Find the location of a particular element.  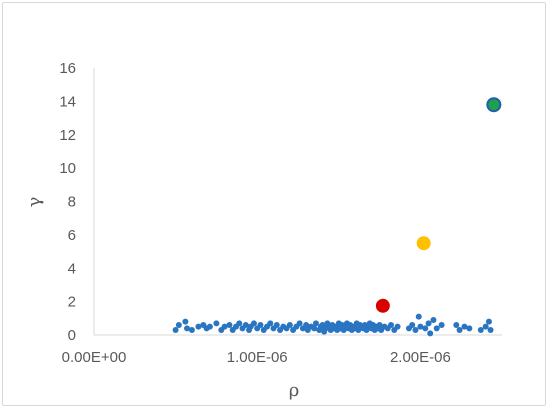

y-tick-label: 16 is located at coordinates (67, 68).